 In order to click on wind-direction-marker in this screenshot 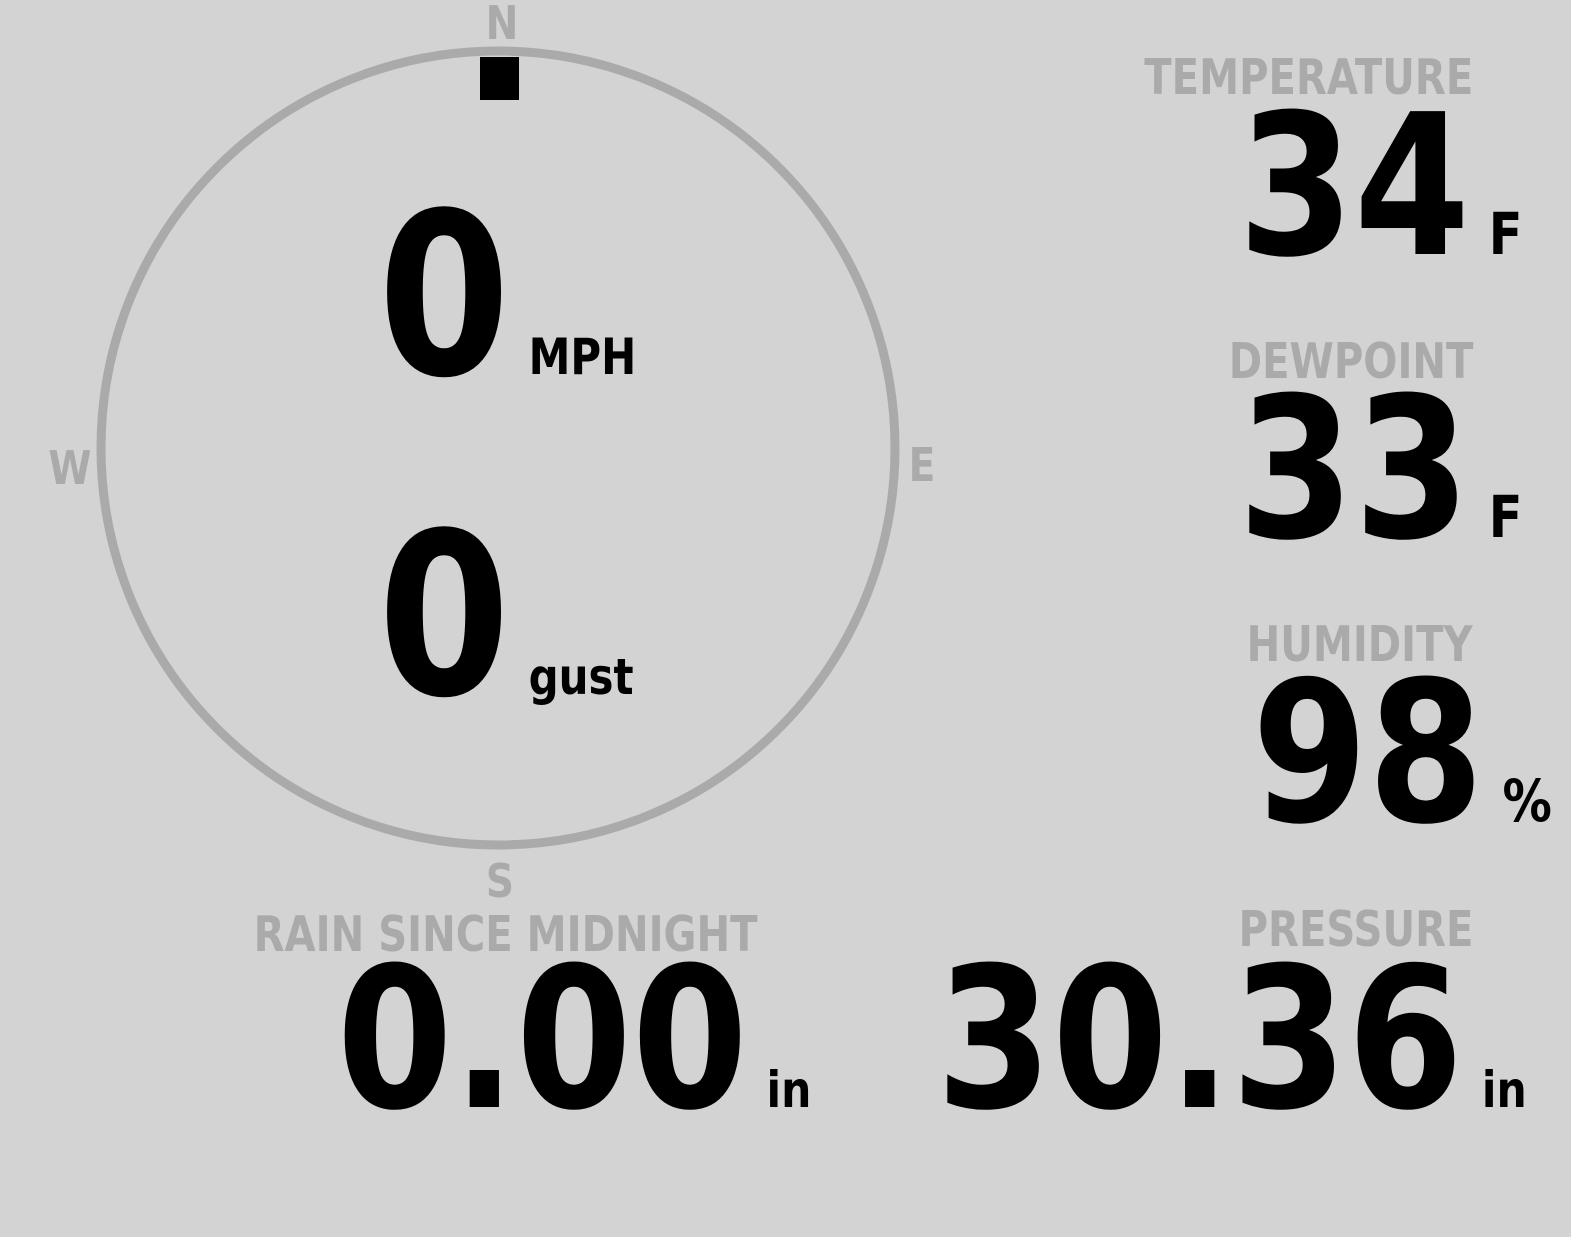, I will do `click(499, 78)`.